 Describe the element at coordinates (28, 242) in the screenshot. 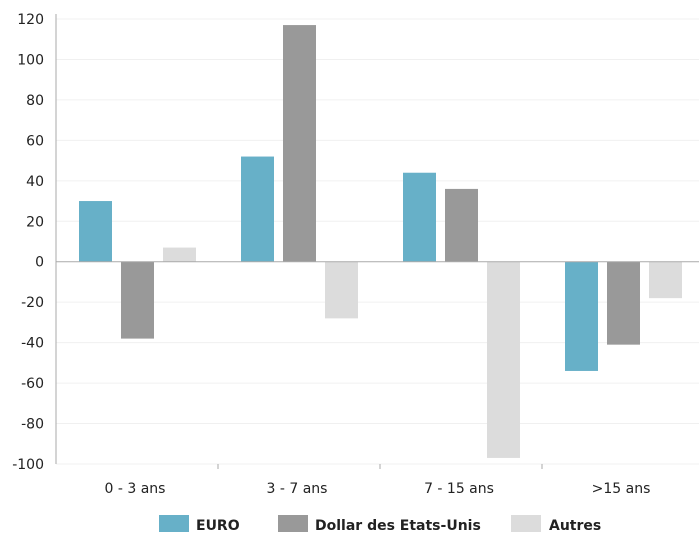

I see `y-axis-labels: 120 100 80 60 40 20 0 -20 -40 -60 -80 -100` at that location.